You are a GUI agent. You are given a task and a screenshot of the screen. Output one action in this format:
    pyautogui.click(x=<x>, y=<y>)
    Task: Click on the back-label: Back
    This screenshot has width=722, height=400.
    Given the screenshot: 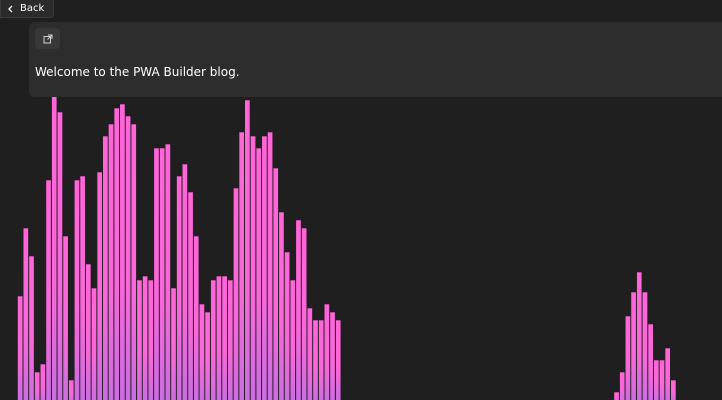 What is the action you would take?
    pyautogui.click(x=32, y=8)
    